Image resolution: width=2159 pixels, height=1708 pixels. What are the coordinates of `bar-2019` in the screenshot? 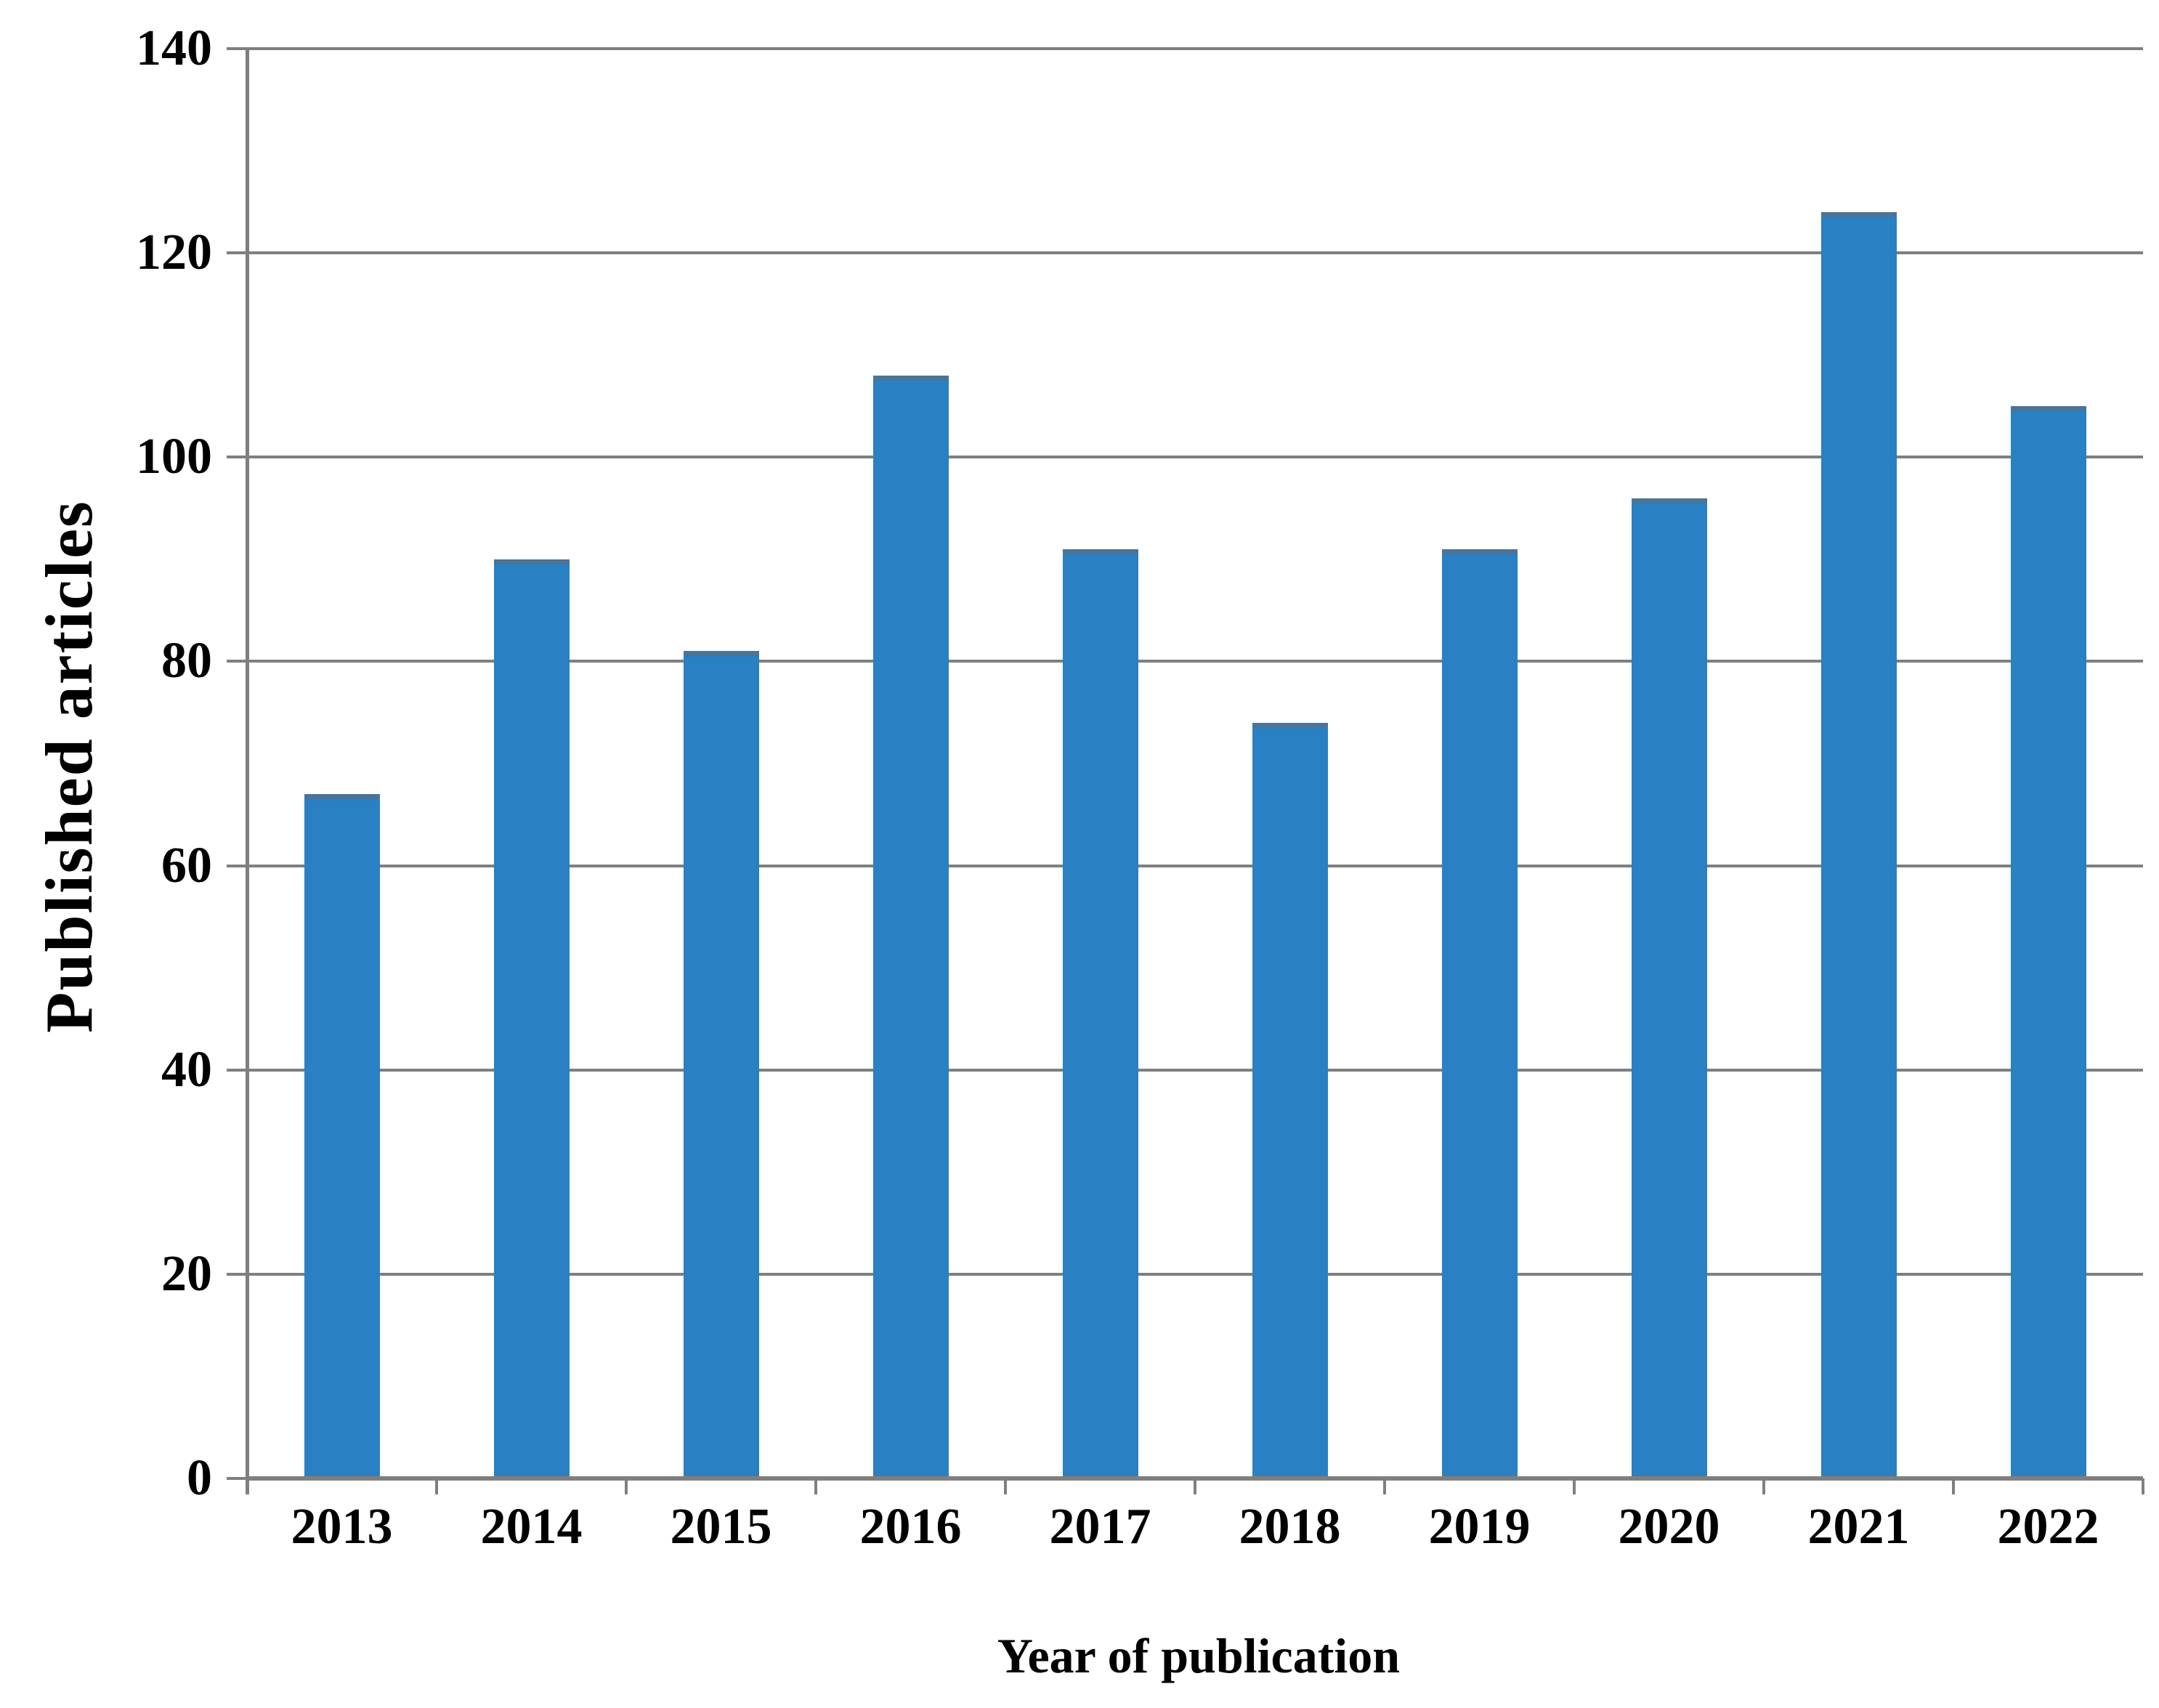 It's located at (1479, 1013).